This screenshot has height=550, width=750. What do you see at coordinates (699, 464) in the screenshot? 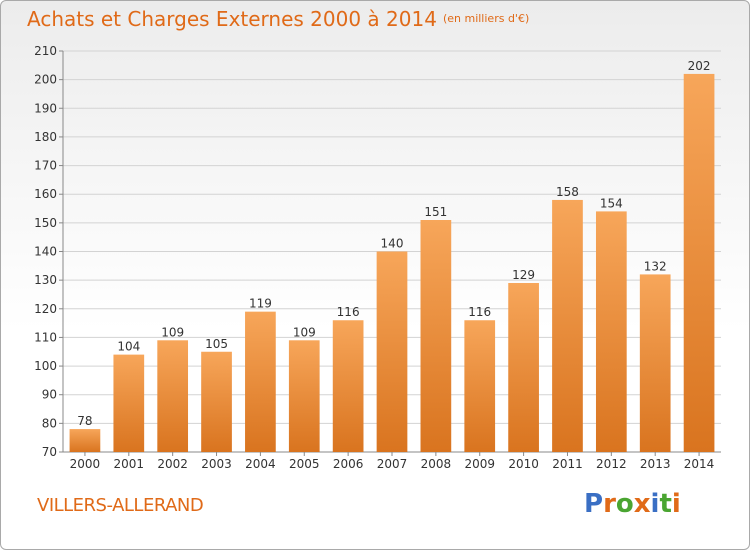
I see `x-tick-label: 2014` at bounding box center [699, 464].